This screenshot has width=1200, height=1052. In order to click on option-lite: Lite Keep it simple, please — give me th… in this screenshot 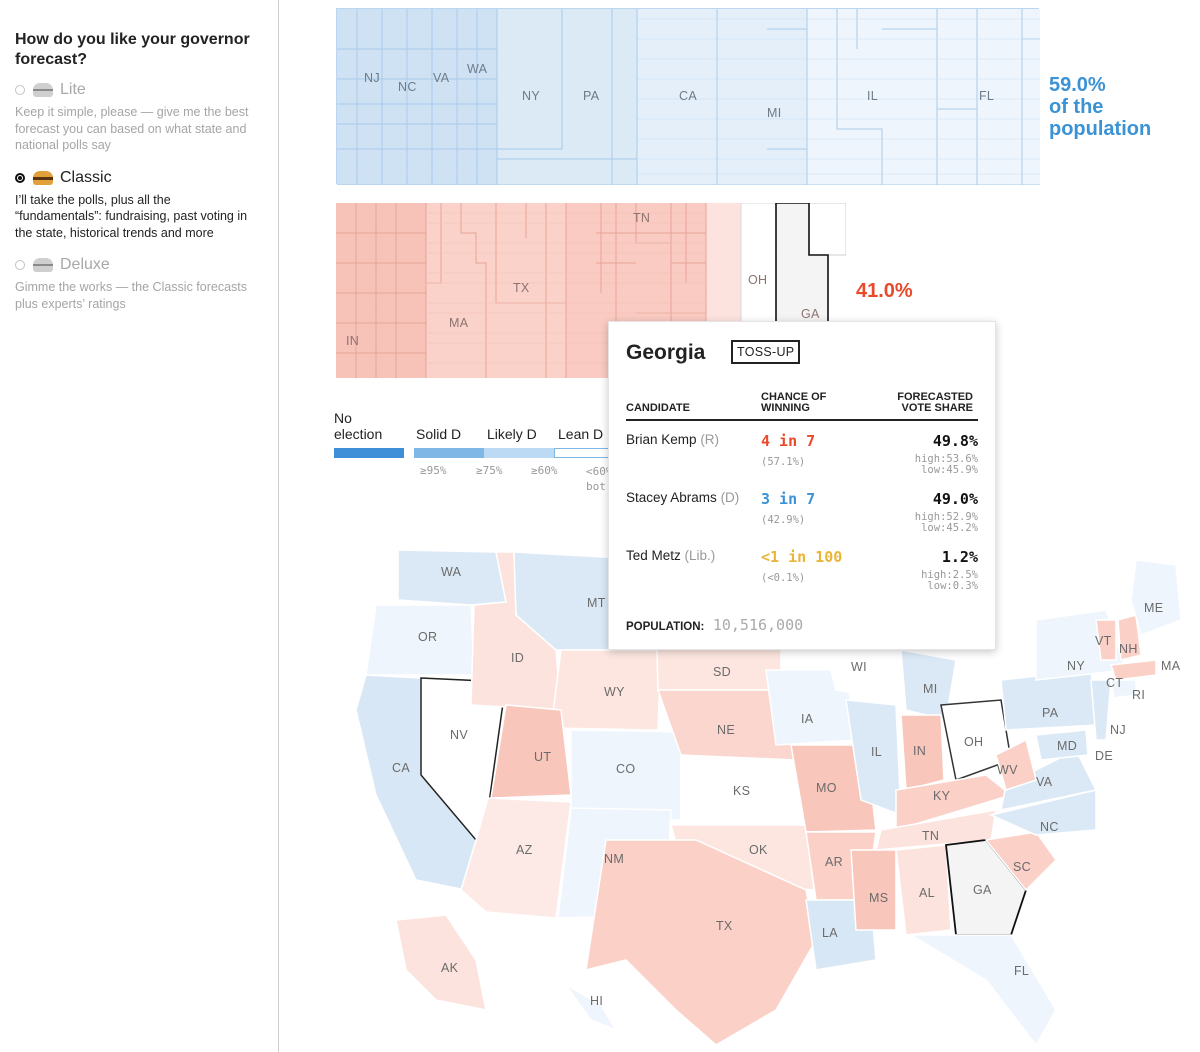, I will do `click(139, 117)`.